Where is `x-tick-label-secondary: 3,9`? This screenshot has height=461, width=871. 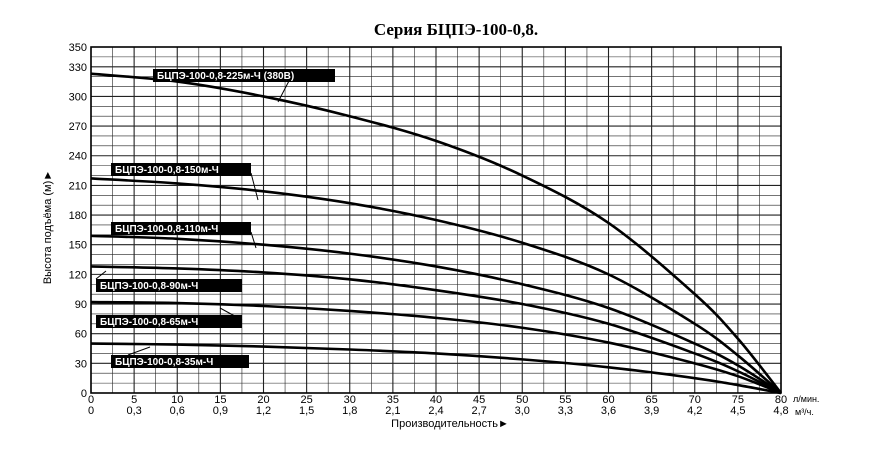 x-tick-label-secondary: 3,9 is located at coordinates (651, 411).